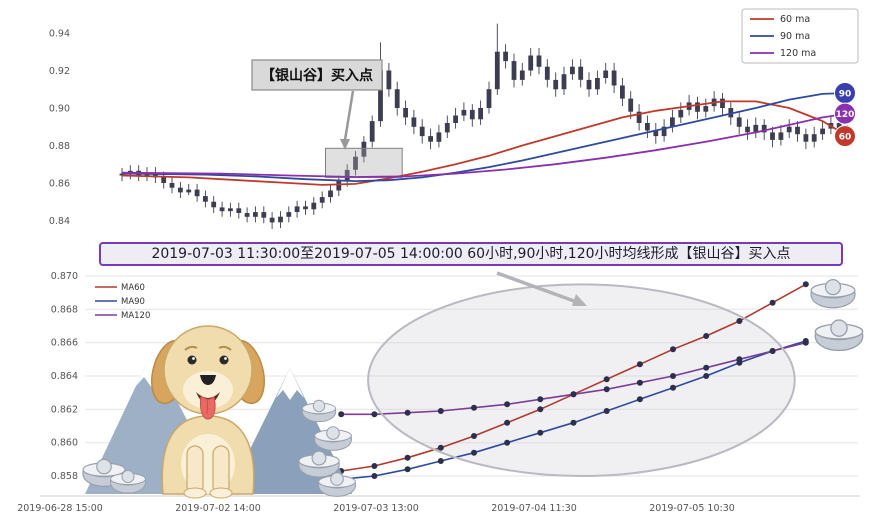 This screenshot has height=520, width=871. What do you see at coordinates (59, 146) in the screenshot?
I see `y-tick-label: 0.88` at bounding box center [59, 146].